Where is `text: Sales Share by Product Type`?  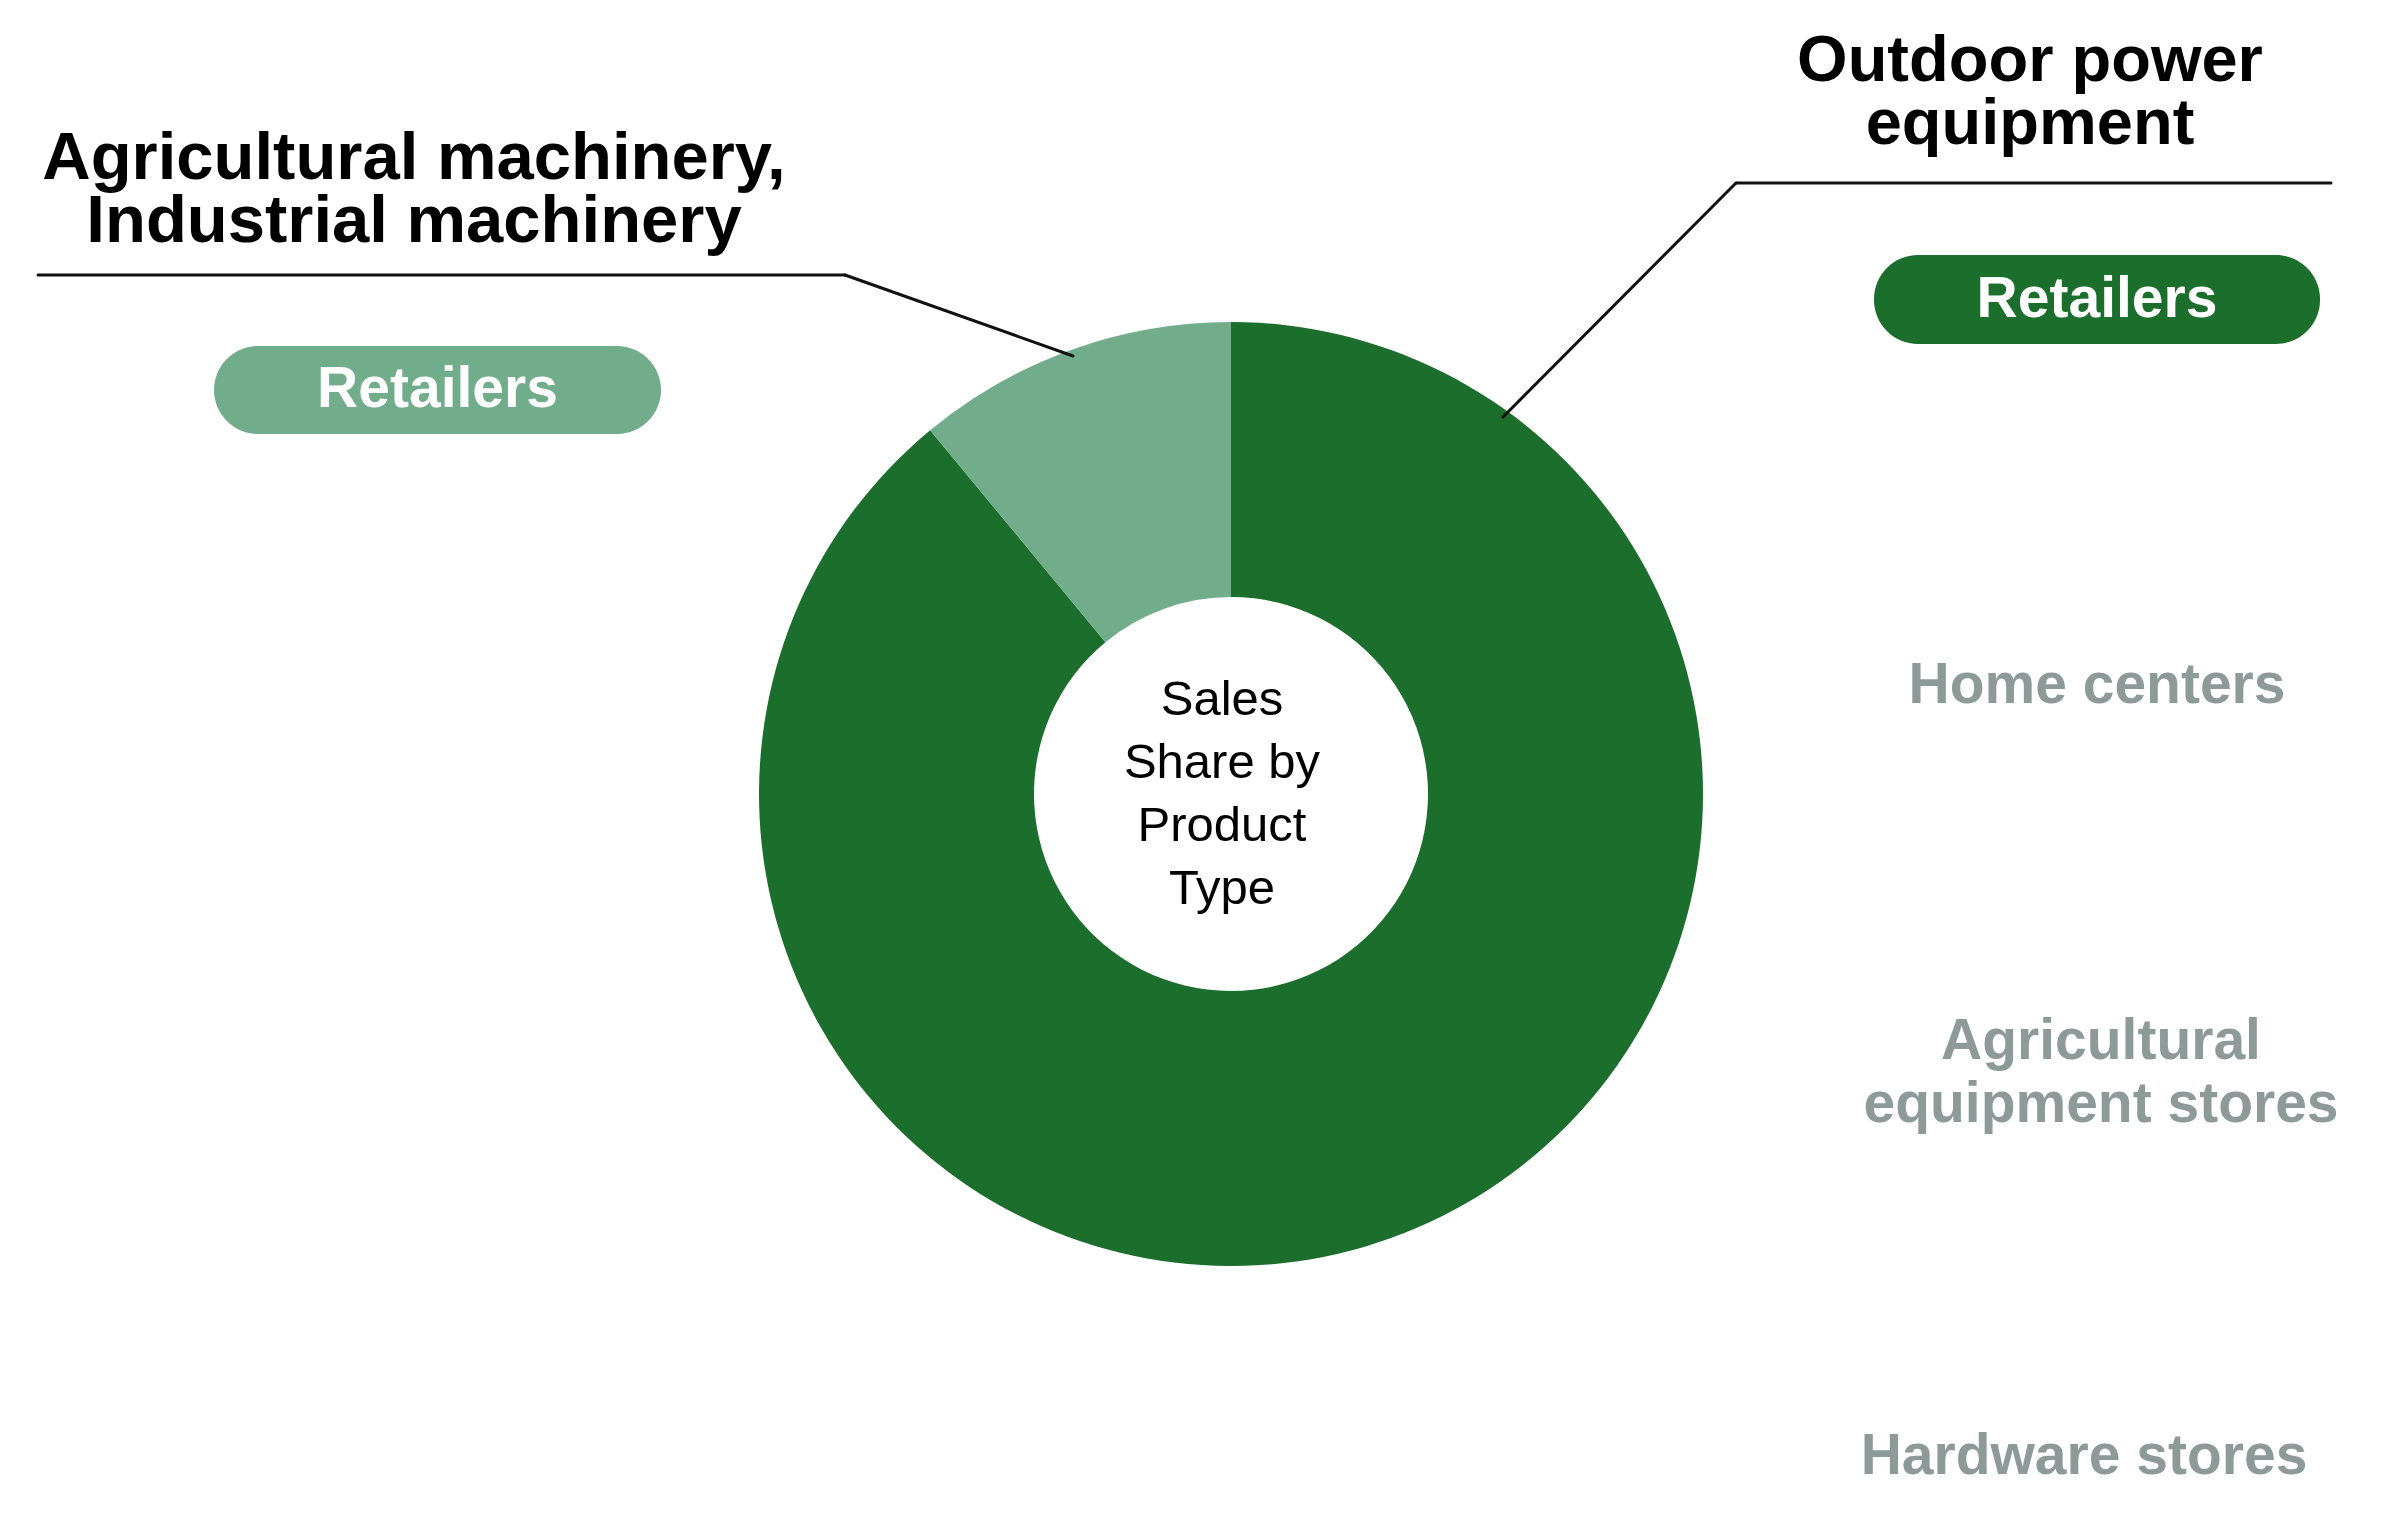 text: Sales Share by Product Type is located at coordinates (1222, 792).